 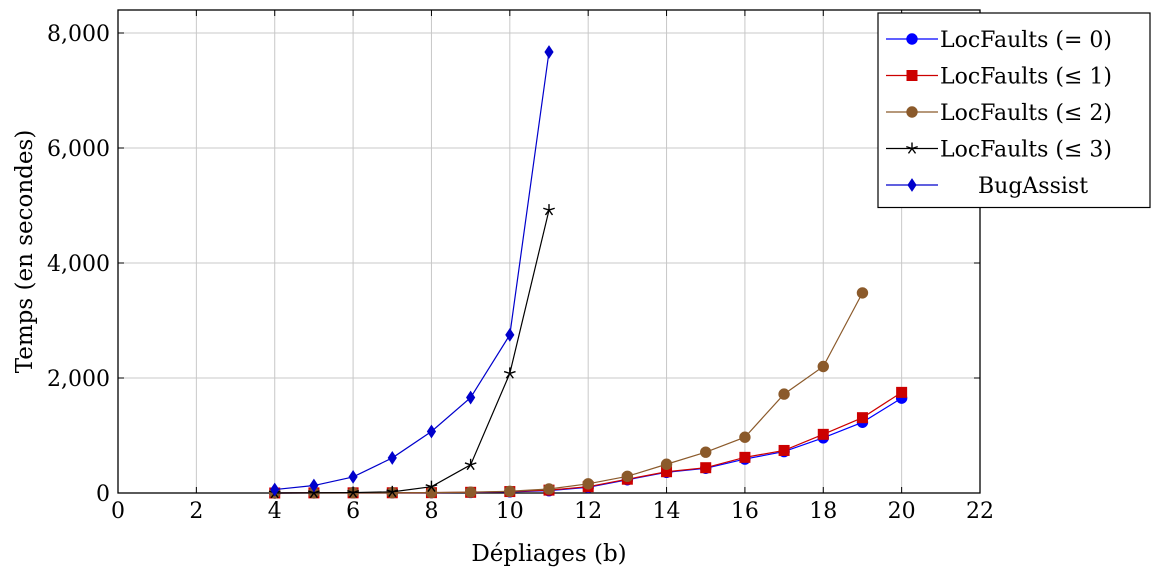 What do you see at coordinates (1026, 150) in the screenshot?
I see `legend-label: LocFaults (≤ 3)` at bounding box center [1026, 150].